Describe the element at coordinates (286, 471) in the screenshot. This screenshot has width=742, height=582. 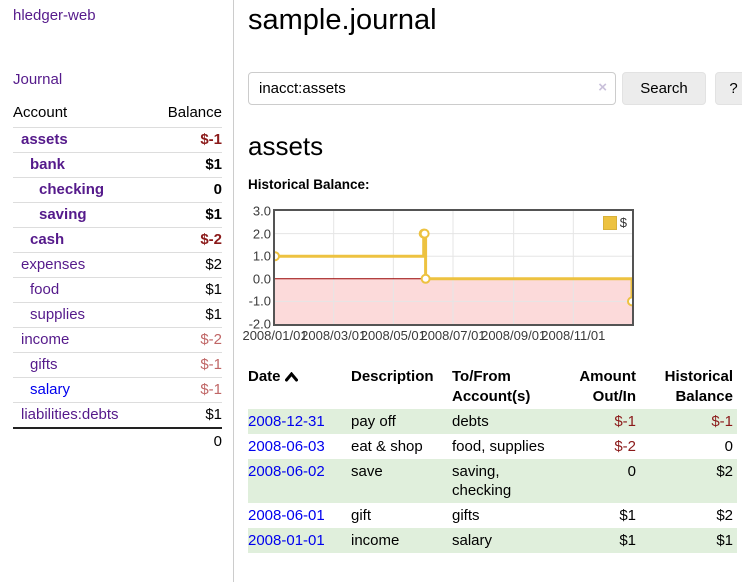
I see `transaction-date-link: 2008-06-02` at that location.